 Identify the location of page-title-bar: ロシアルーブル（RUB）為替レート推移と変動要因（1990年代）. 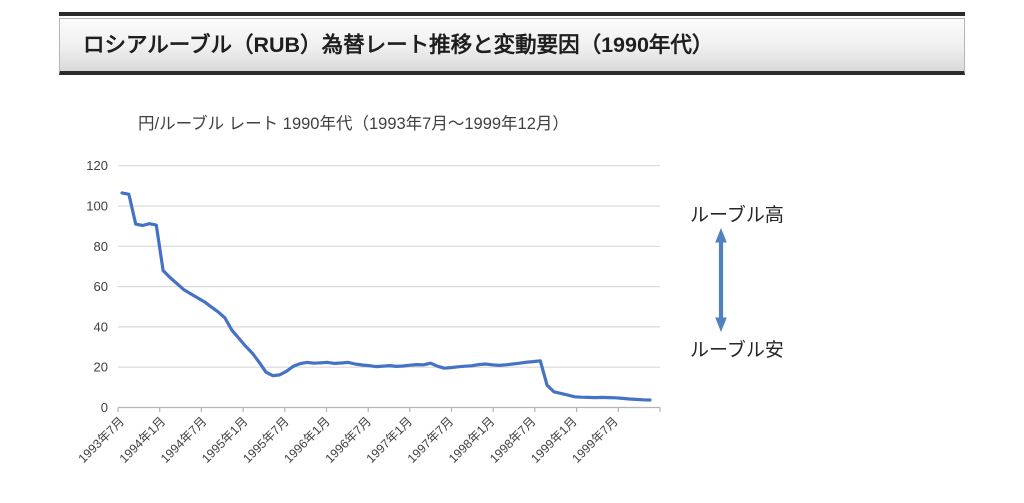
(512, 43).